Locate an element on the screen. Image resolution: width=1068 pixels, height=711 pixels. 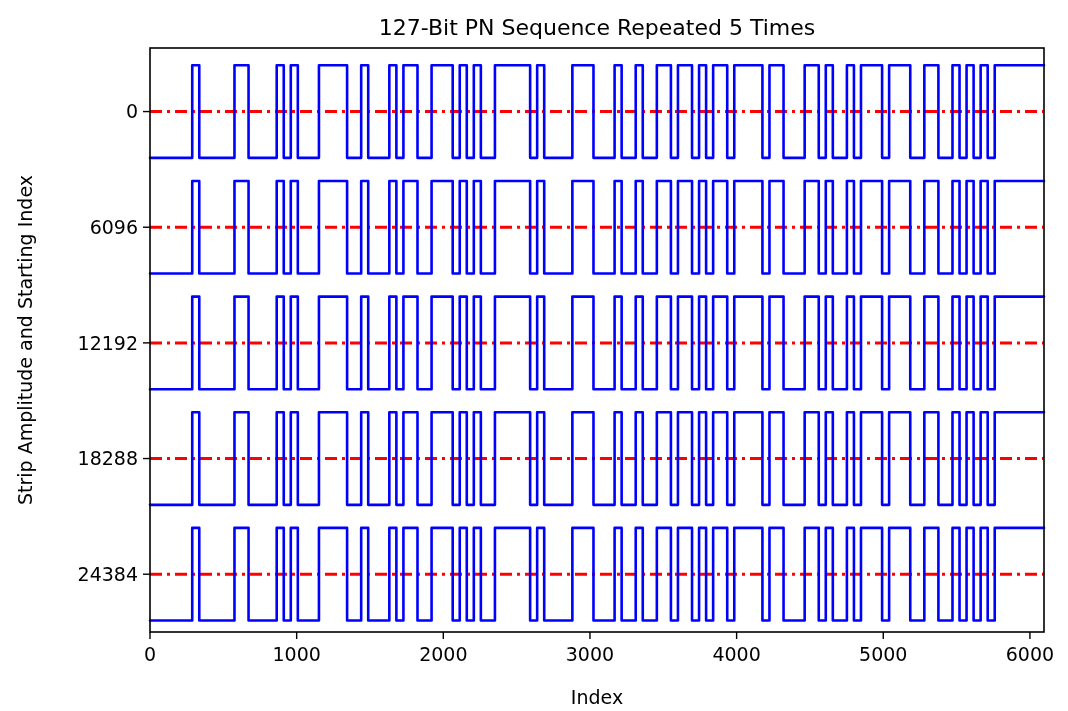
x-tick-label: 5000 is located at coordinates (883, 654).